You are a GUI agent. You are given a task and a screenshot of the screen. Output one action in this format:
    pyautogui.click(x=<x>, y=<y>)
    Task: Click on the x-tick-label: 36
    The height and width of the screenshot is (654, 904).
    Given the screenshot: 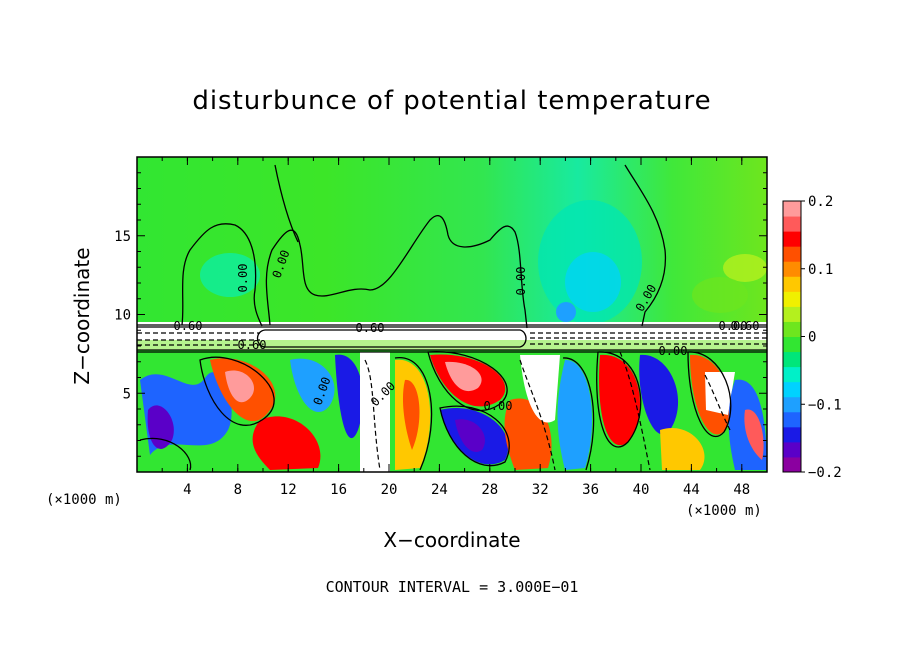 What is the action you would take?
    pyautogui.click(x=590, y=490)
    